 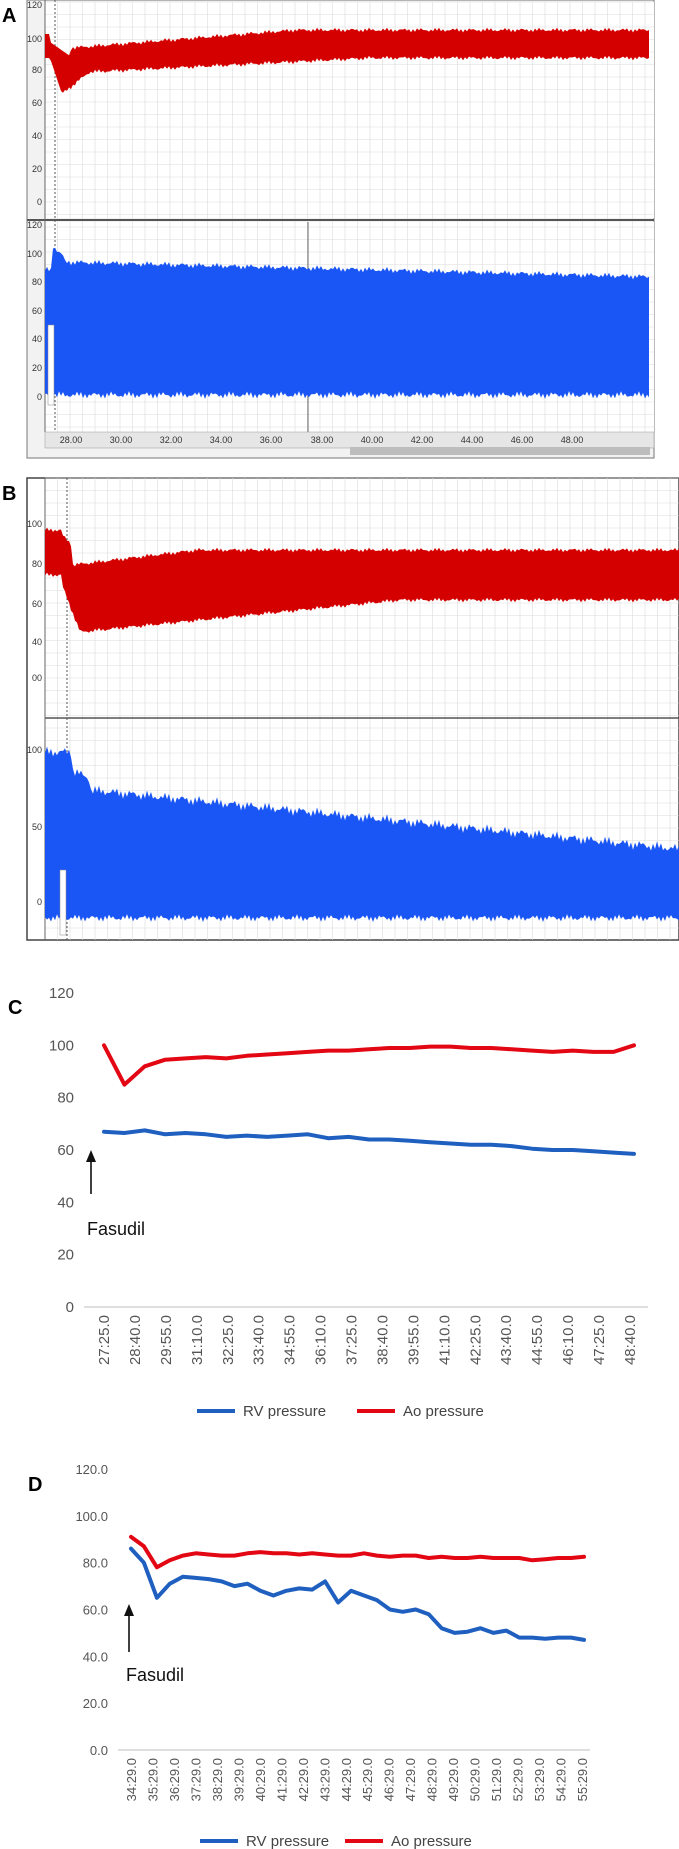 I want to click on b-top-tick-1: 80, so click(x=37, y=564).